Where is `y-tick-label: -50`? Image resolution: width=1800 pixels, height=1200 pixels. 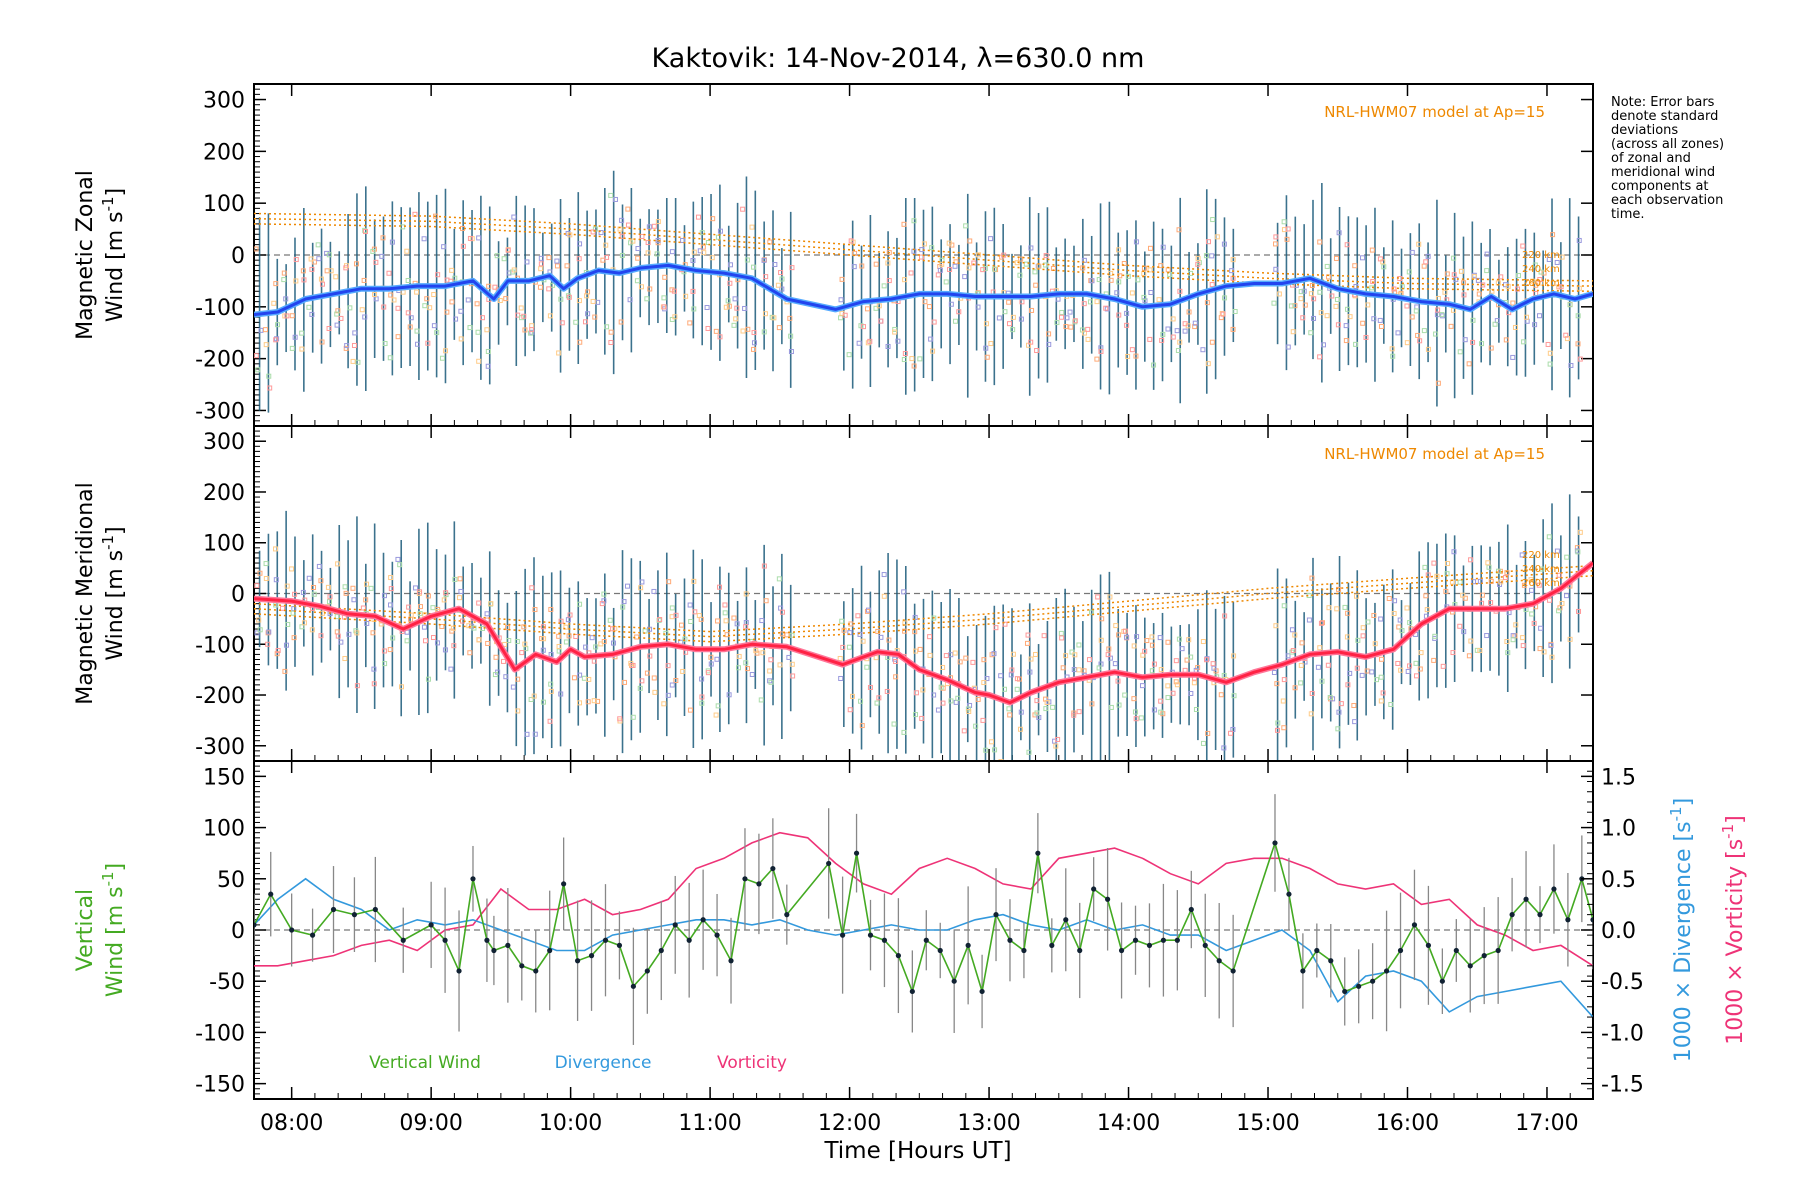 y-tick-label: -50 is located at coordinates (227, 982).